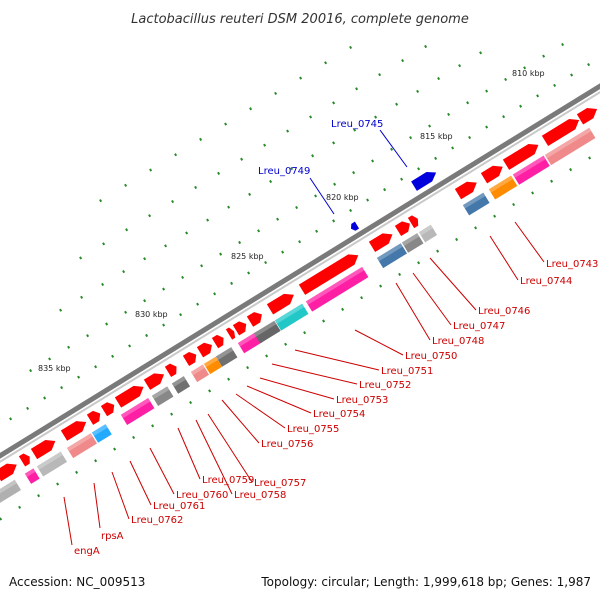 Image resolution: width=600 pixels, height=600 pixels. What do you see at coordinates (87, 551) in the screenshot?
I see `gene-label-enga: engA` at bounding box center [87, 551].